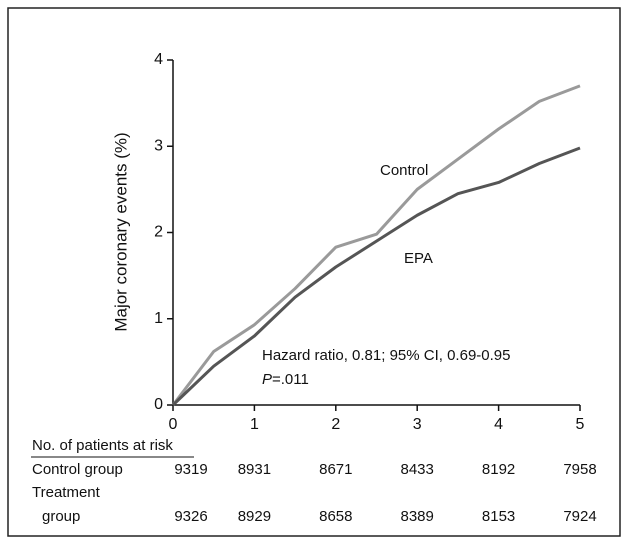  Describe the element at coordinates (417, 424) in the screenshot. I see `x-tick-label: 3` at that location.